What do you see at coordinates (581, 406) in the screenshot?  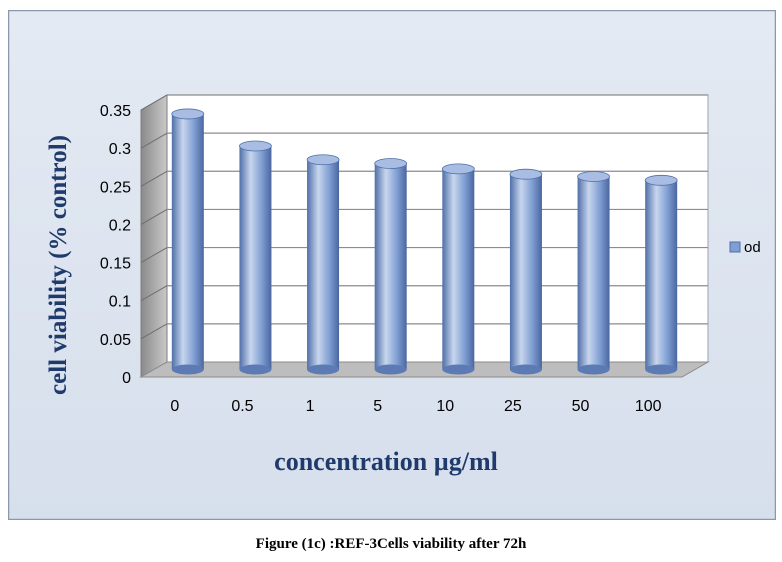 I see `x-tick-label: 50` at bounding box center [581, 406].